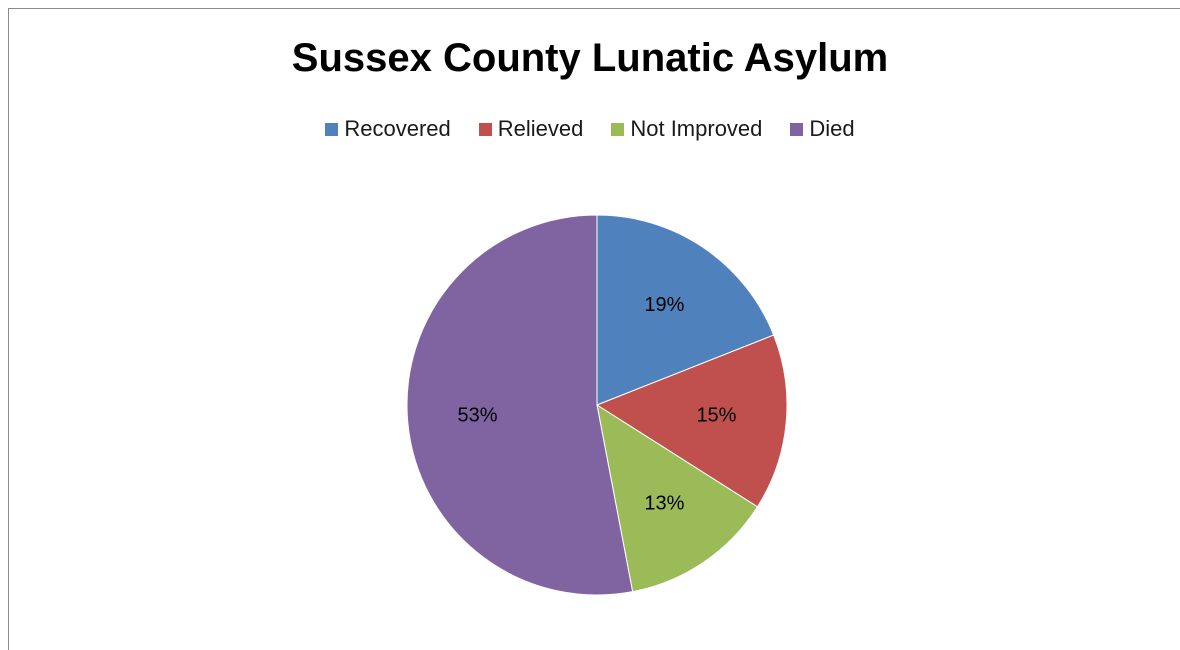  I want to click on pie-slice-not-improved, so click(677, 498).